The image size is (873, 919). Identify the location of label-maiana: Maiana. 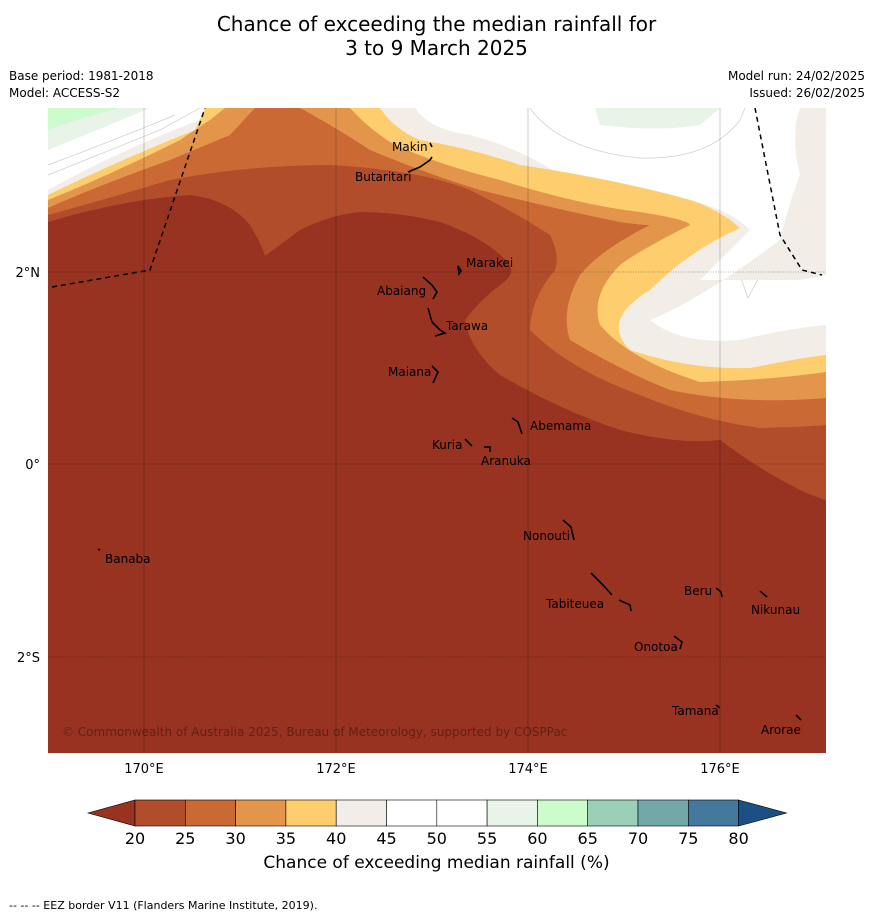
(409, 372).